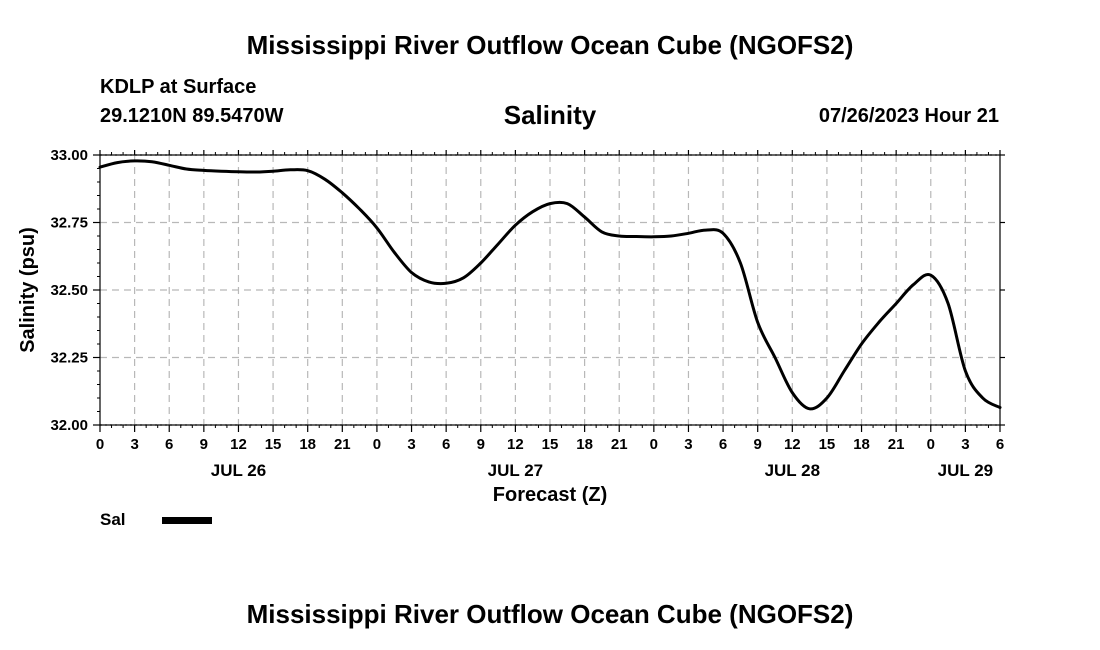  What do you see at coordinates (69, 223) in the screenshot?
I see `y-tick-label: 32.75` at bounding box center [69, 223].